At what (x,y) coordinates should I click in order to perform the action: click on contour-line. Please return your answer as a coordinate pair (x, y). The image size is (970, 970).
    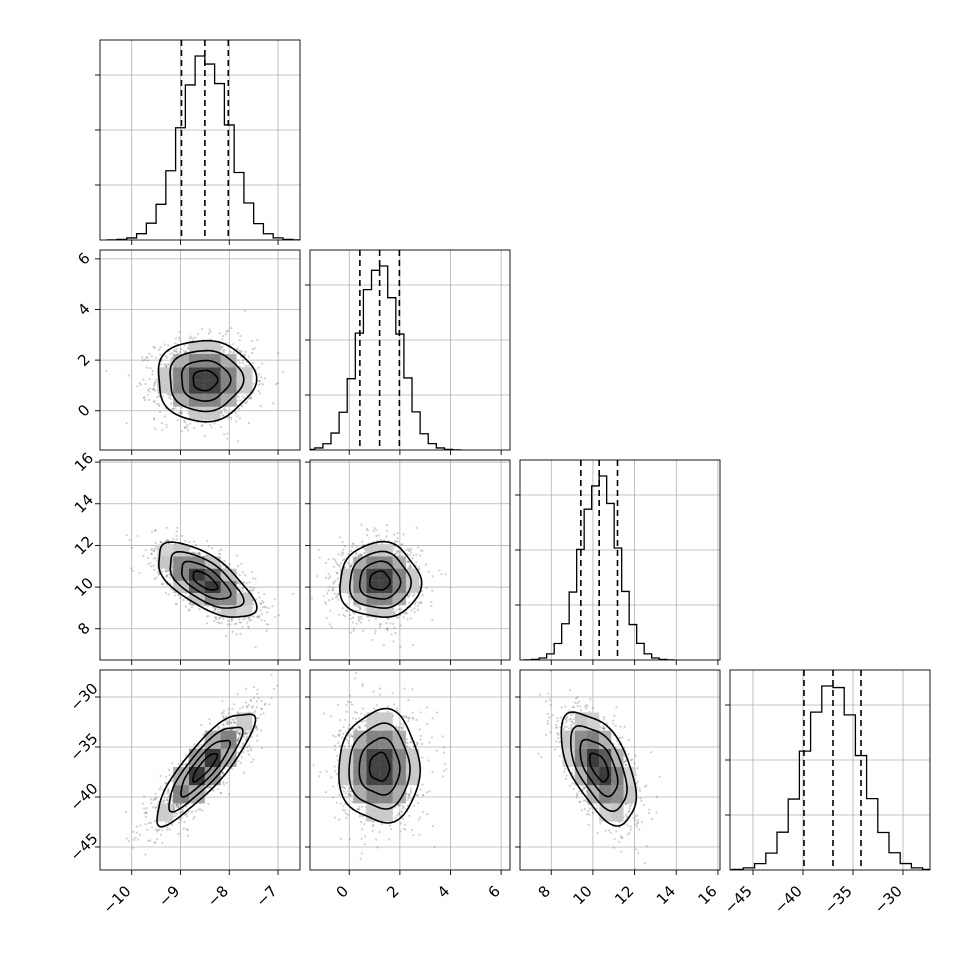
    Looking at the image, I should click on (206, 380).